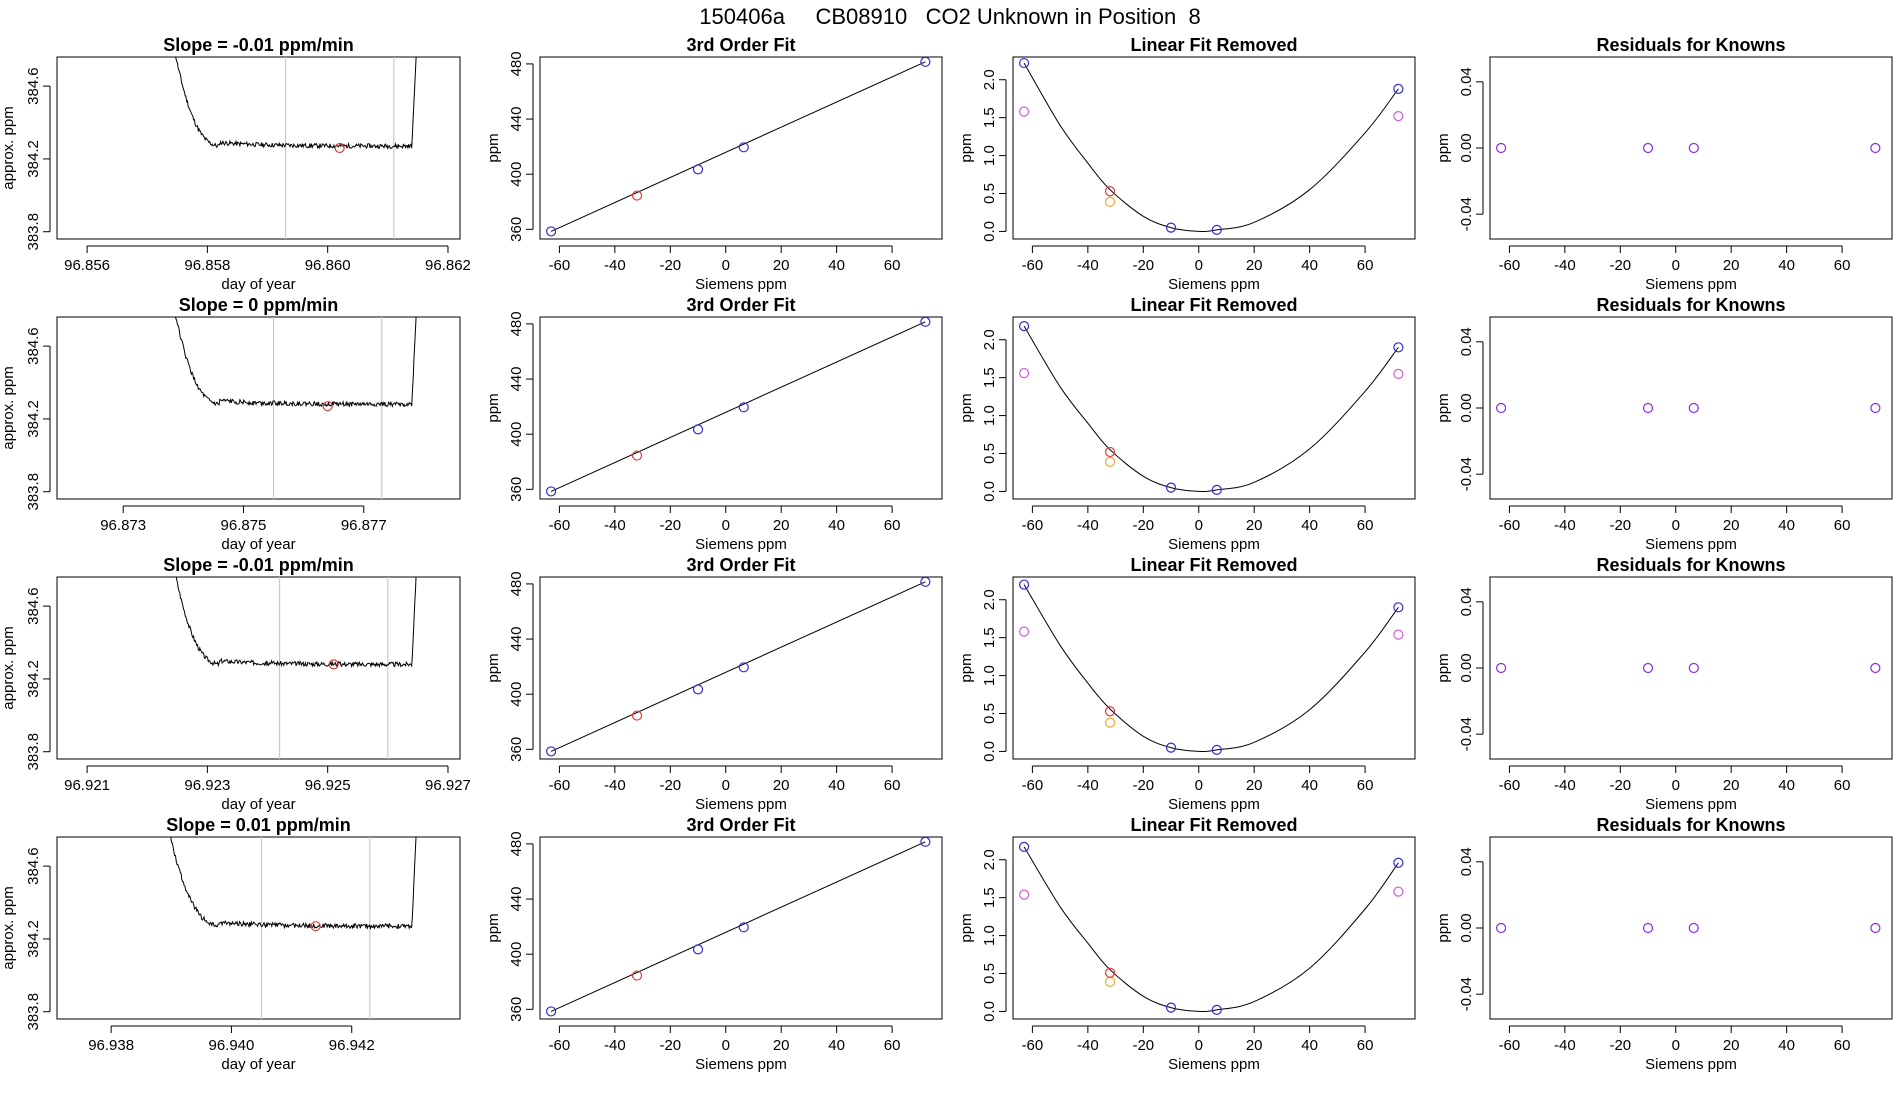 The image size is (1900, 1100). What do you see at coordinates (989, 377) in the screenshot?
I see `y-tick-label: 1.5` at bounding box center [989, 377].